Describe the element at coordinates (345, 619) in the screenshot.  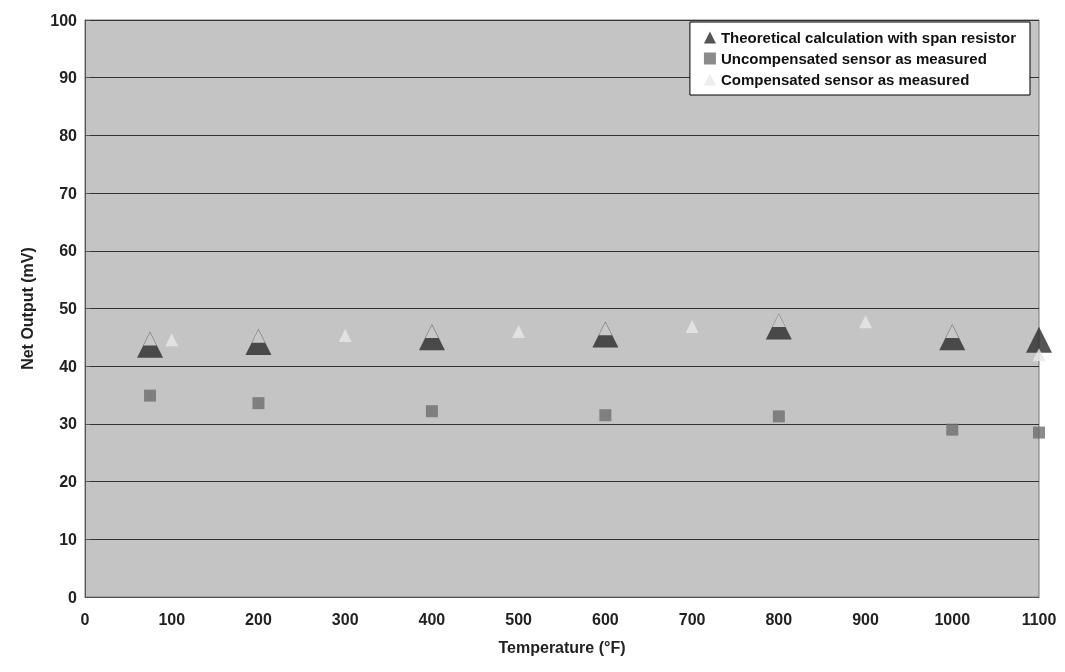
I see `x-tick-label: 300` at that location.